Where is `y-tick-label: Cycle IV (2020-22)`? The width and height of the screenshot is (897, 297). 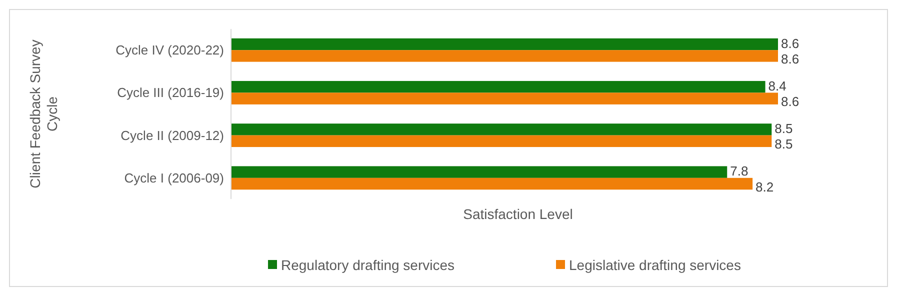 y-tick-label: Cycle IV (2020-22) is located at coordinates (170, 50).